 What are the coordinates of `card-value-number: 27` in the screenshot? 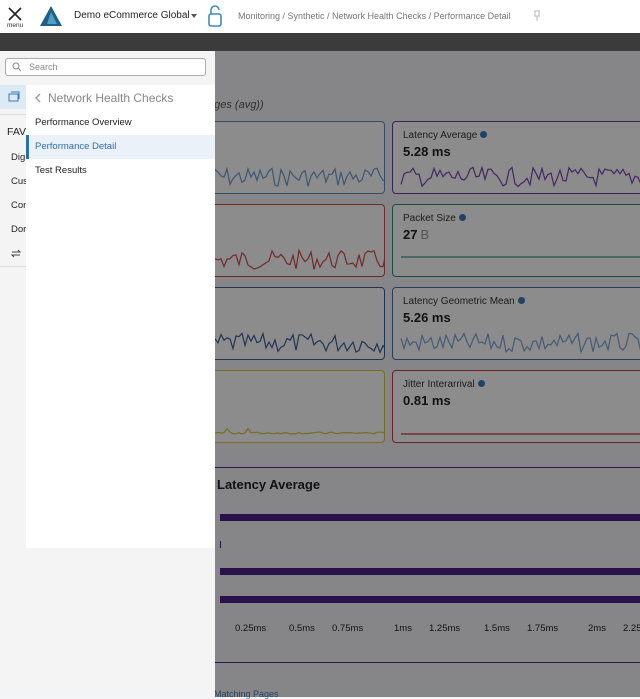 It's located at (410, 234).